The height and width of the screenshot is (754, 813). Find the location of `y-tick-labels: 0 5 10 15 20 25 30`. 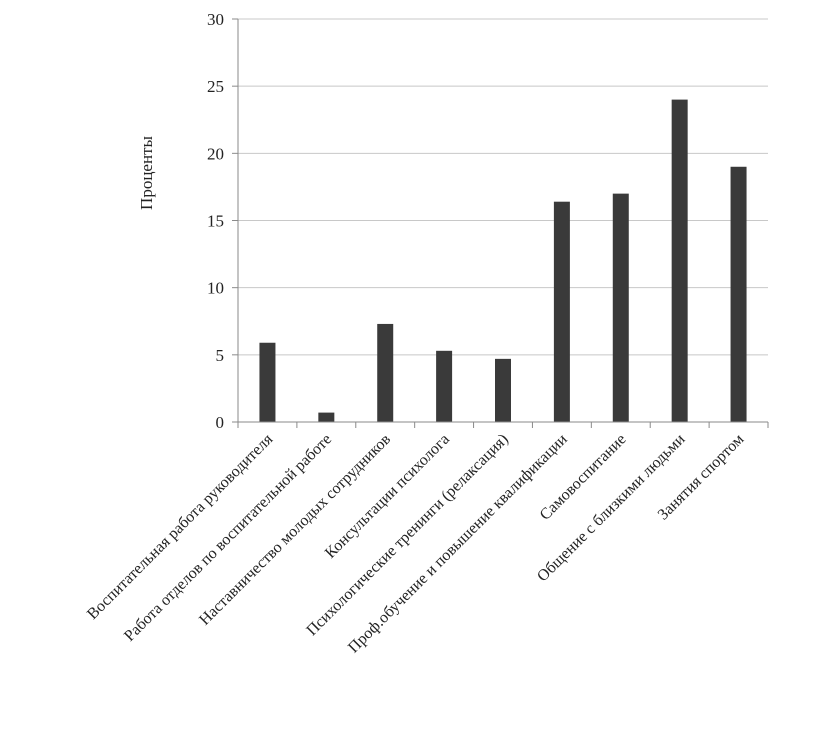

y-tick-labels: 0 5 10 15 20 25 30 is located at coordinates (215, 221).